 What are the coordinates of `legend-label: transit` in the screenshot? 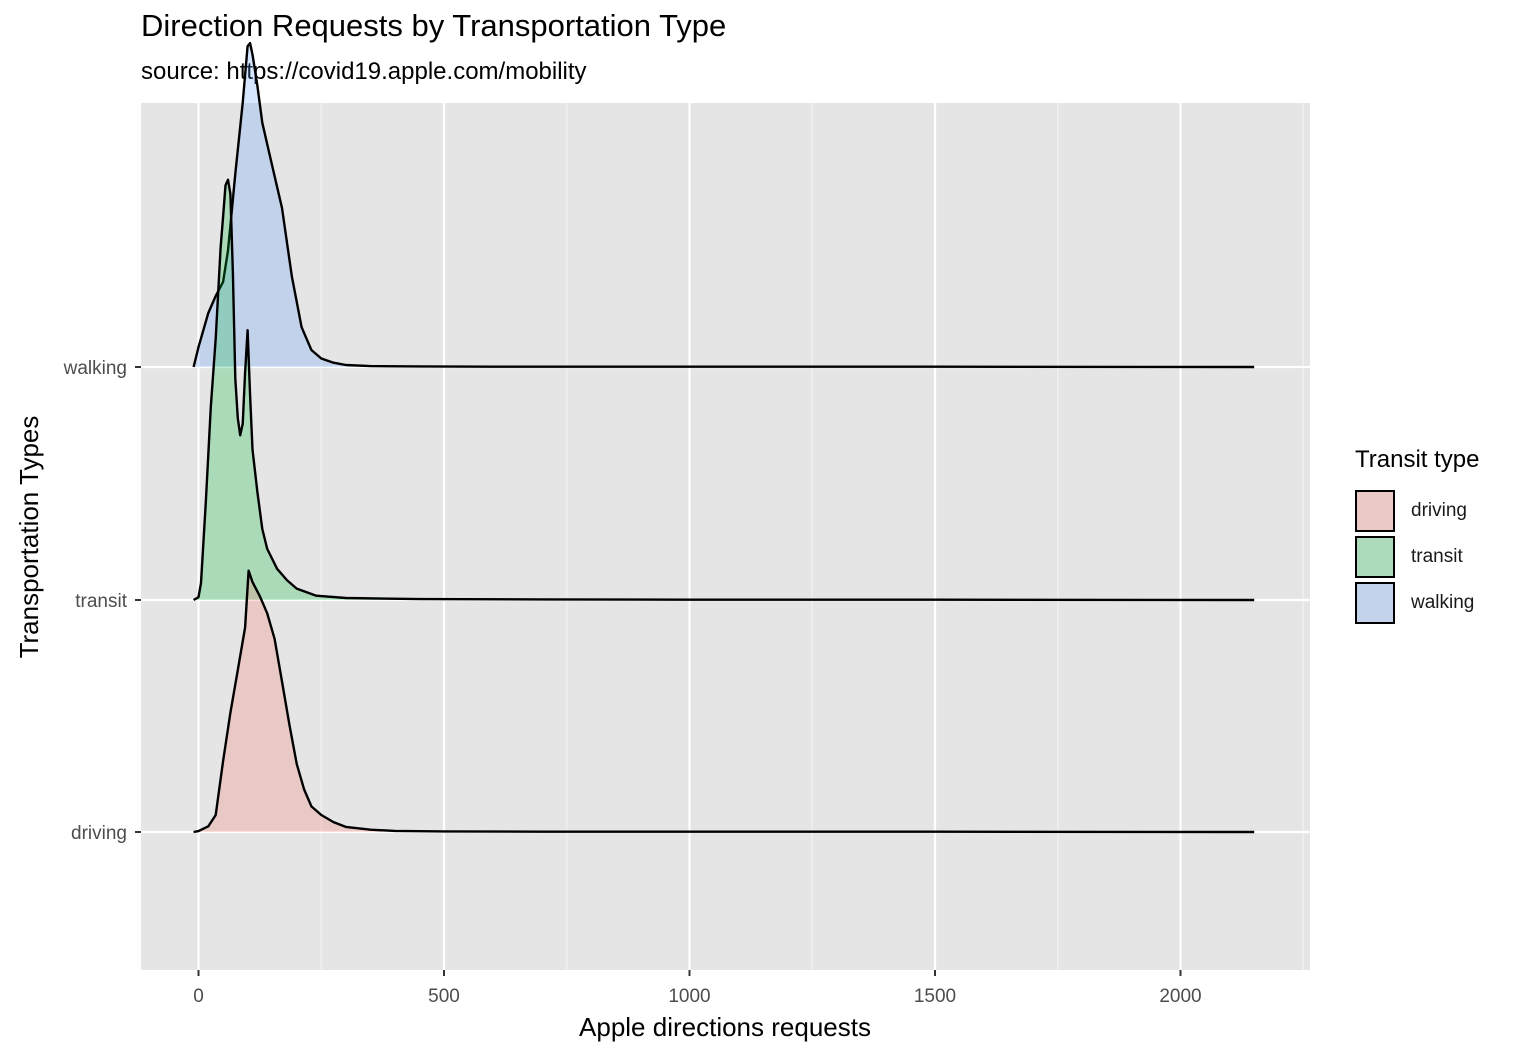 It's located at (1437, 556).